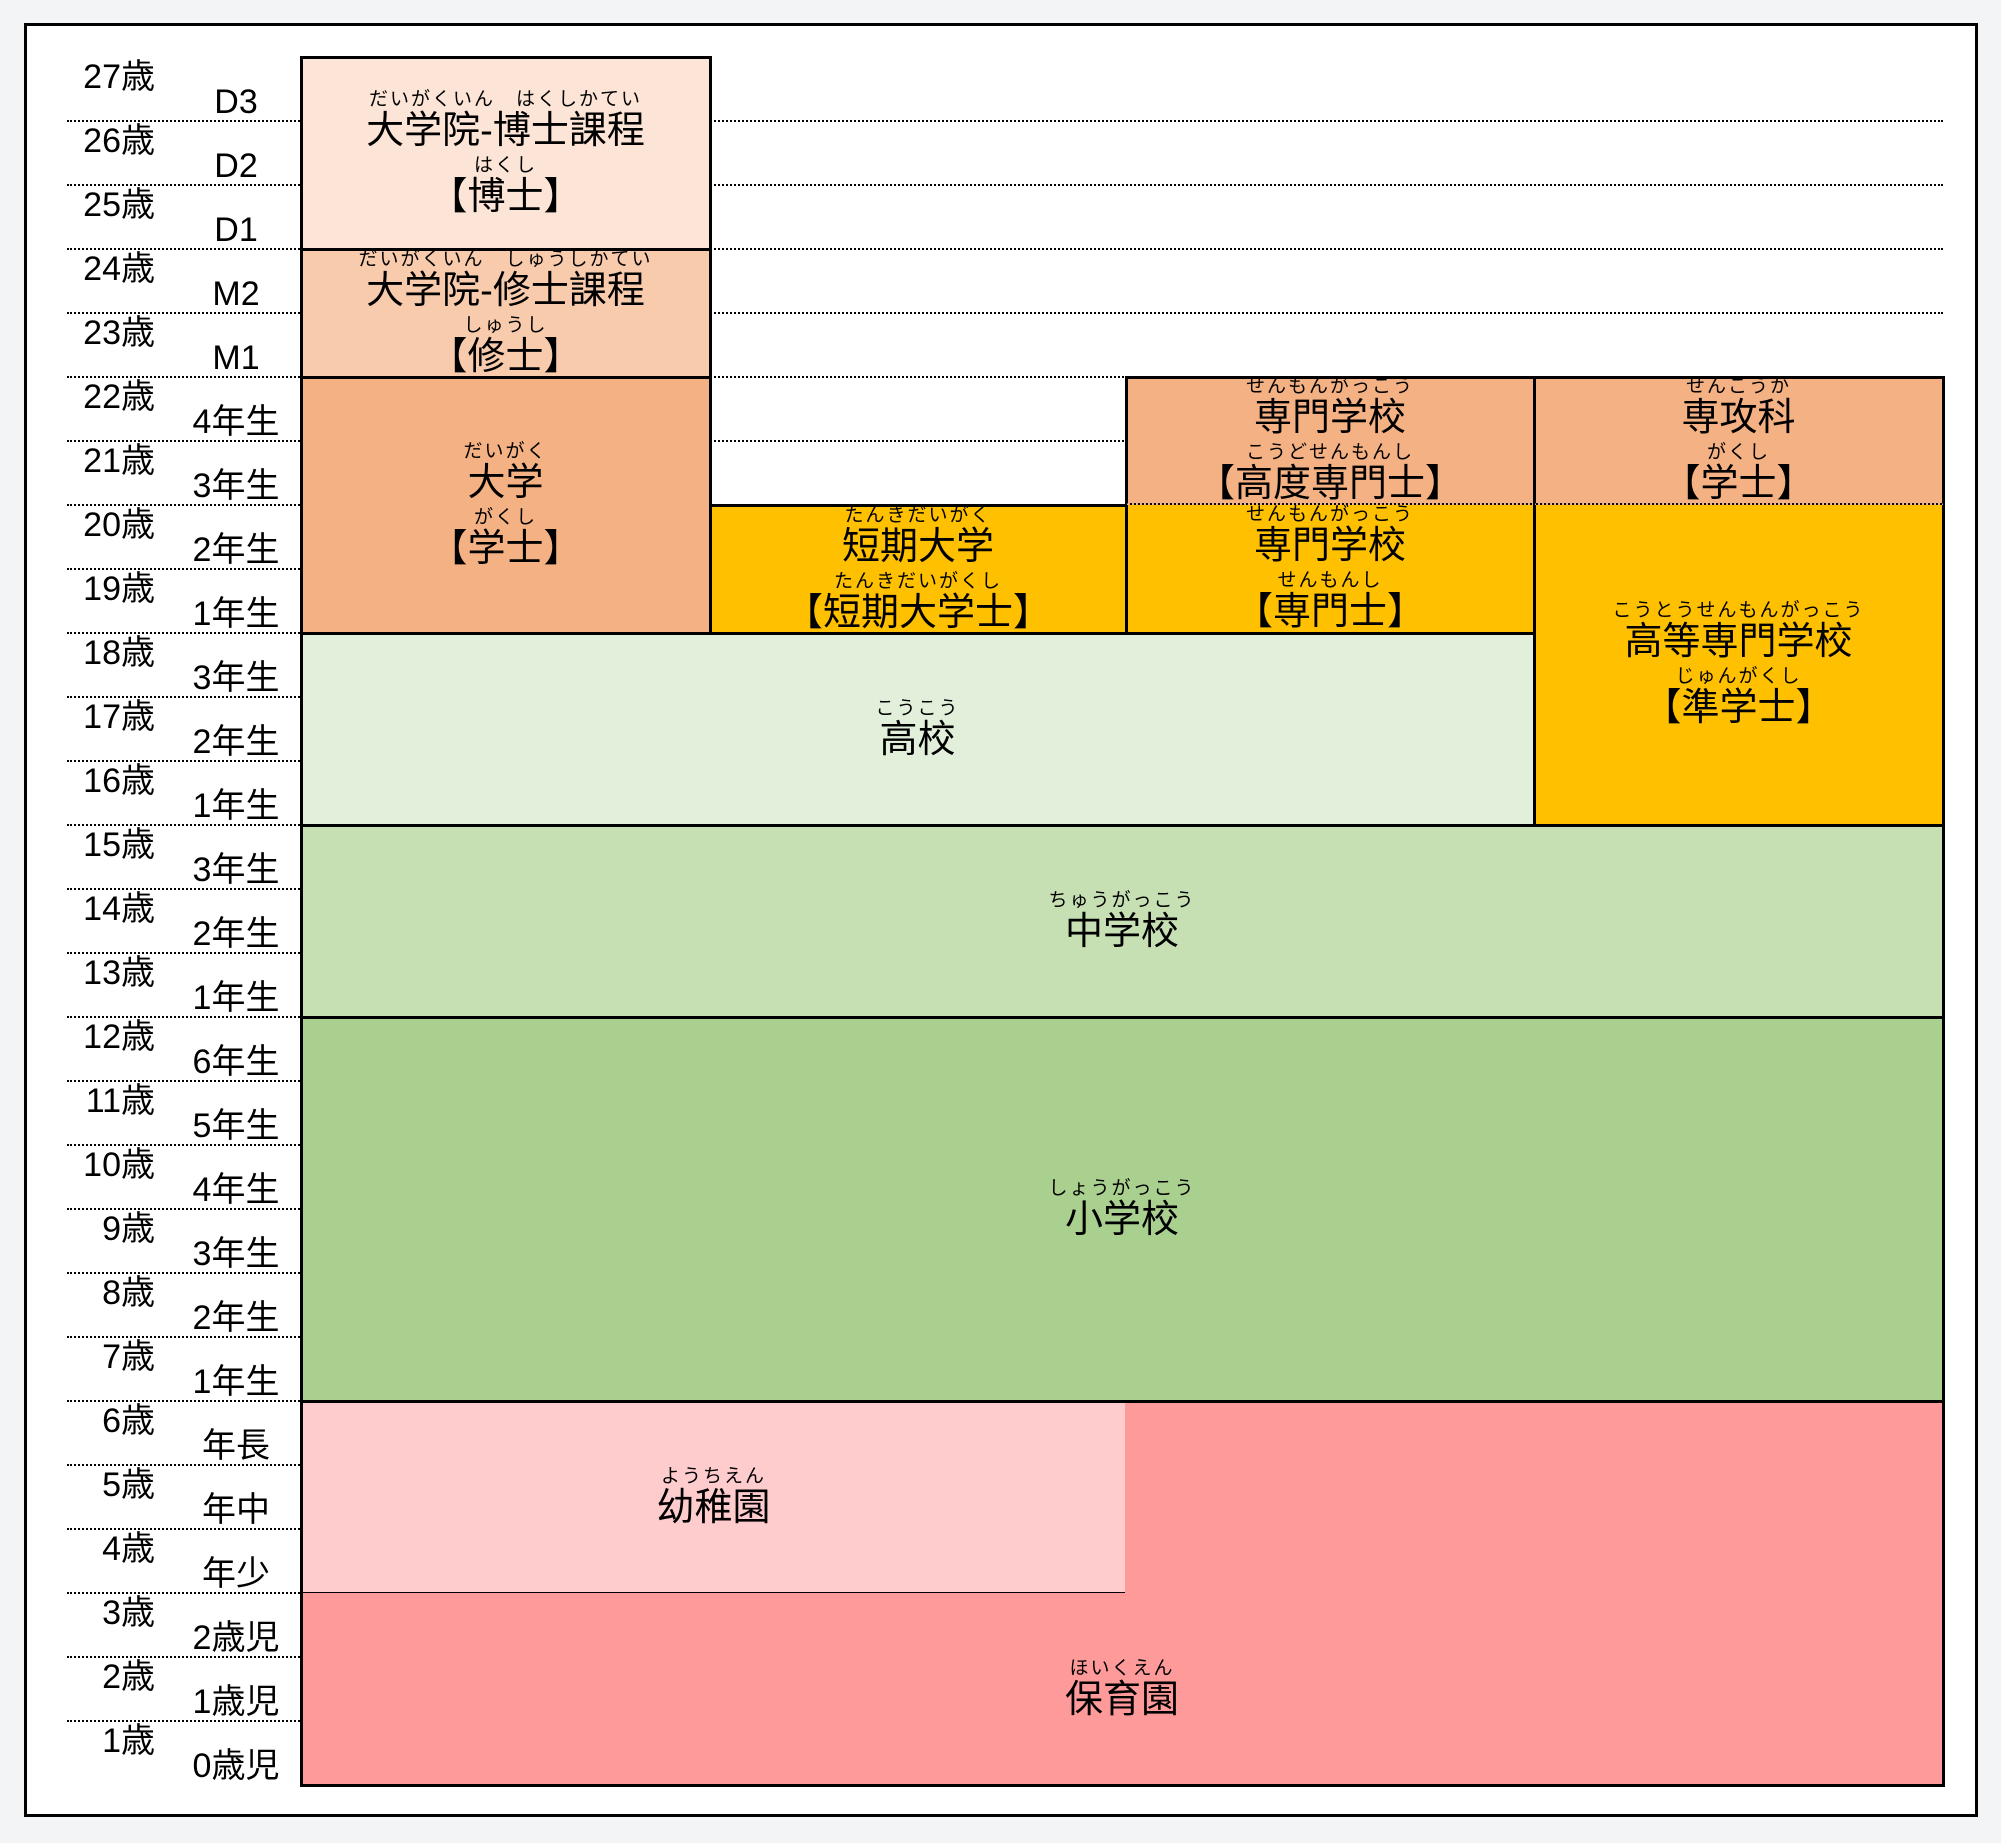  I want to click on age-label: 21歳, so click(119, 461).